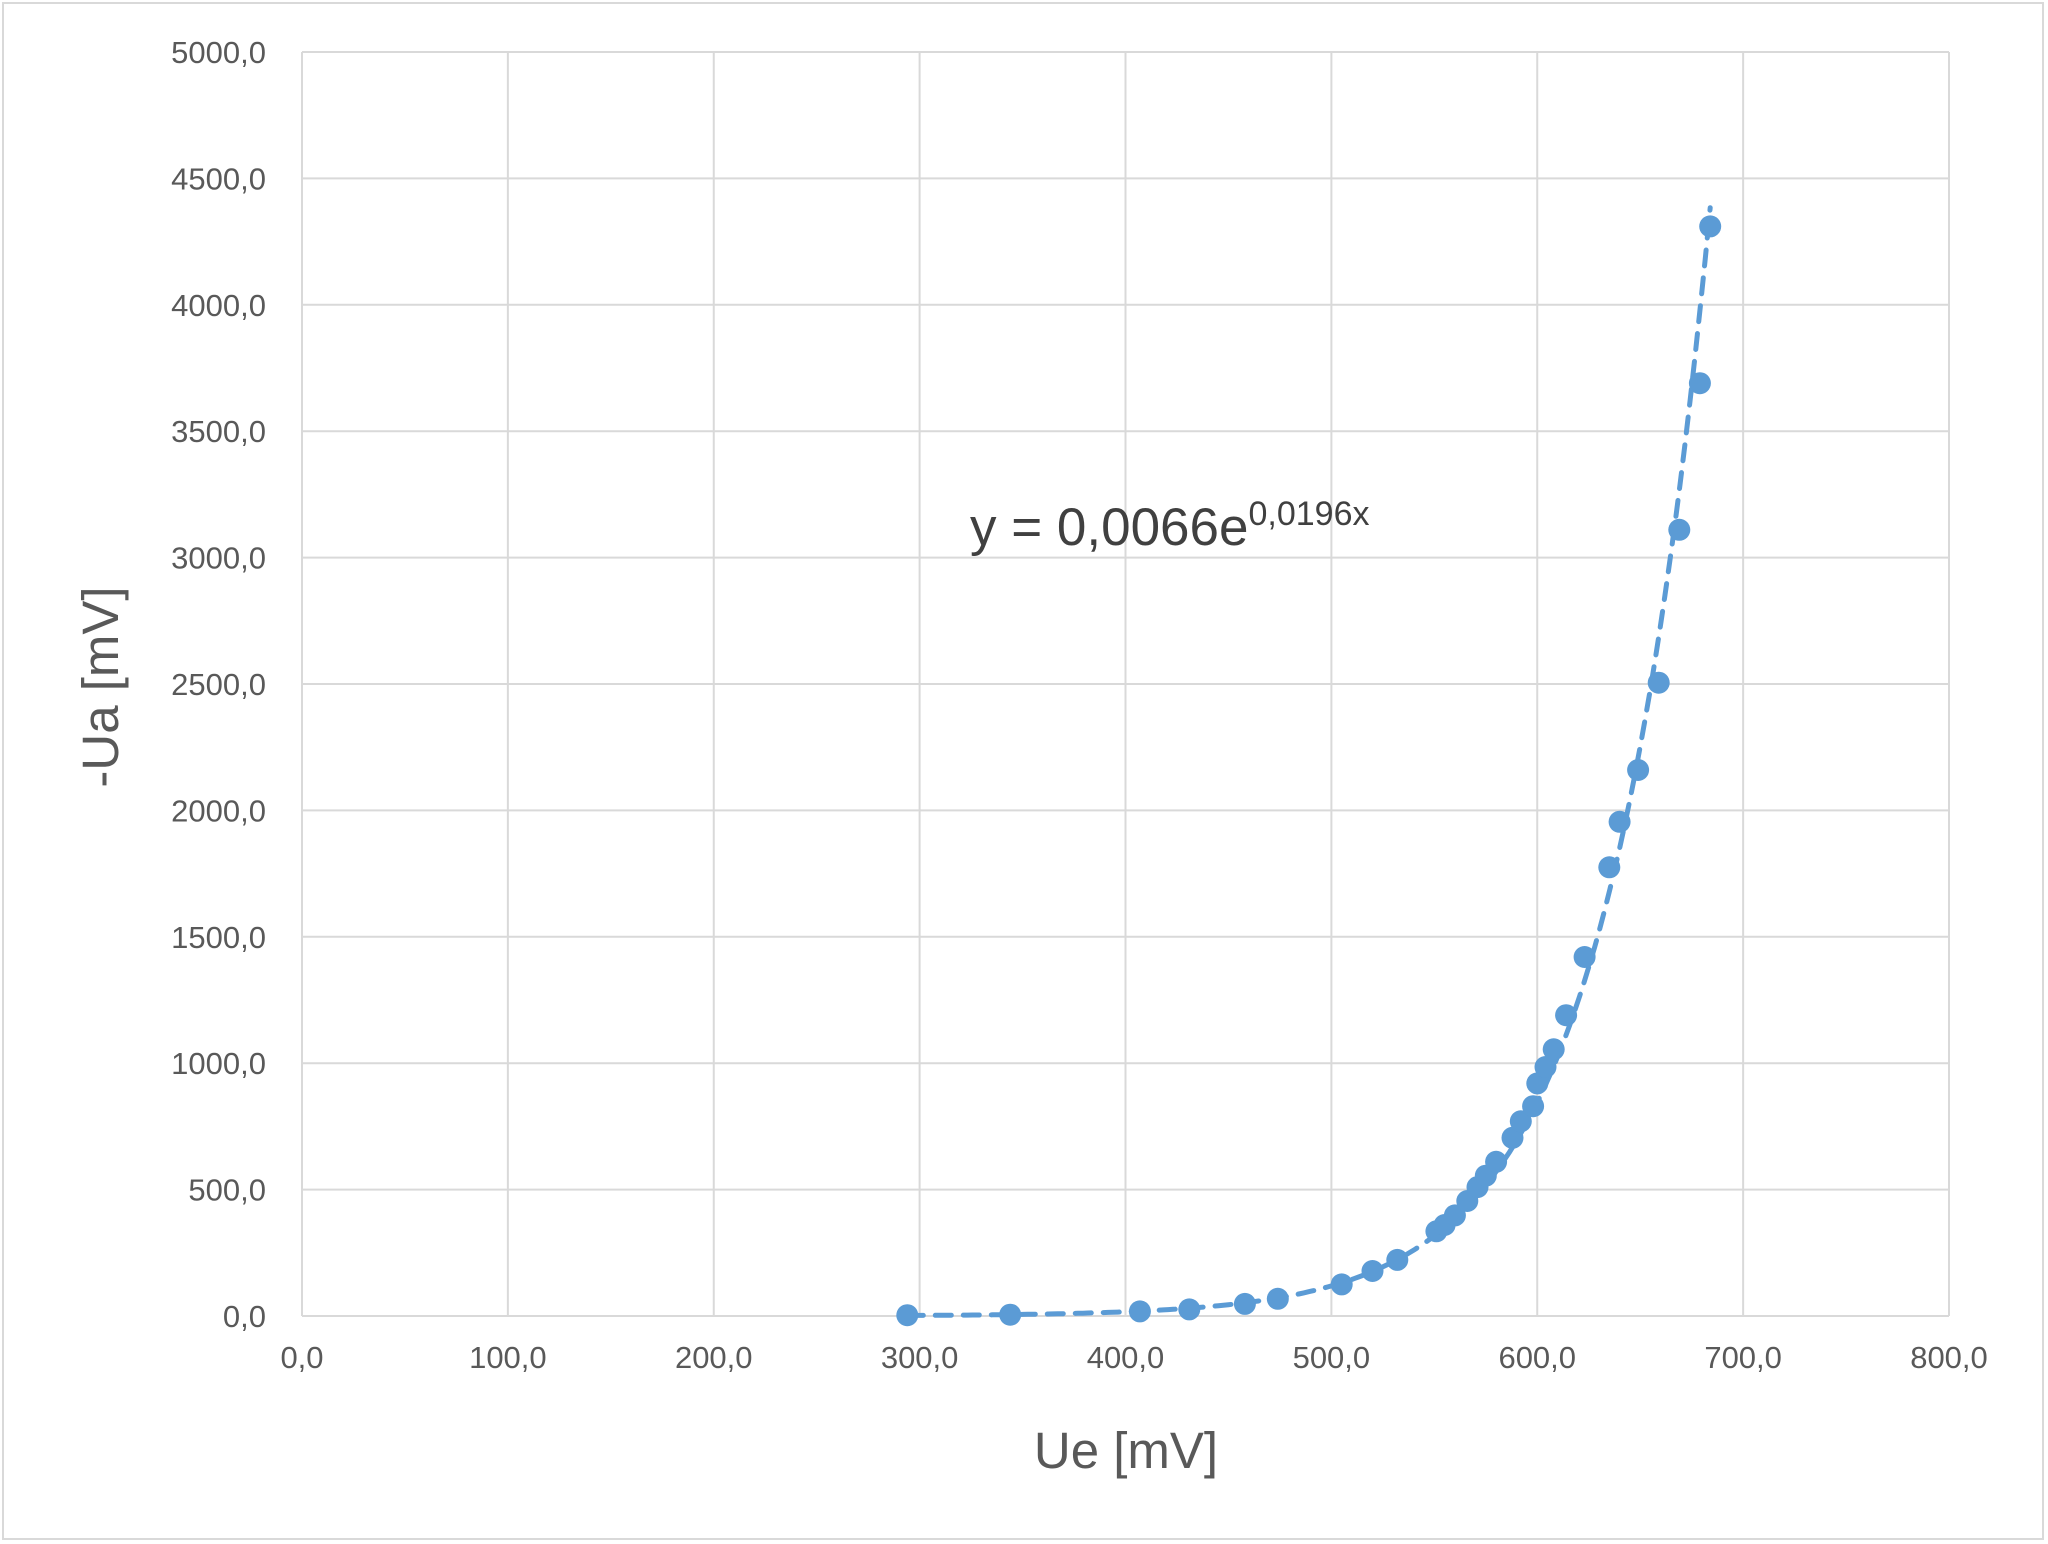  I want to click on y-tick-label: 1500,0, so click(218, 937).